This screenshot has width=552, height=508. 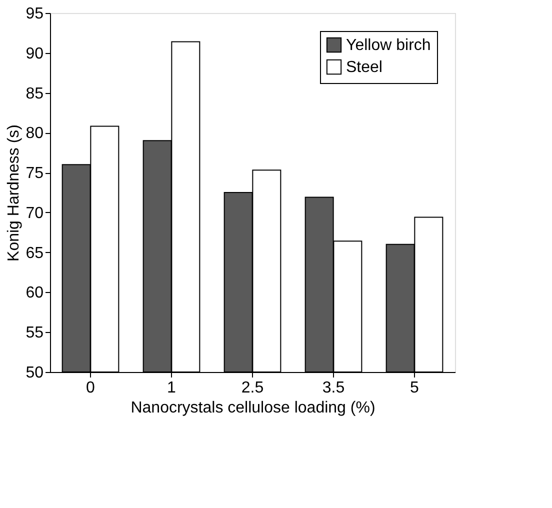 What do you see at coordinates (35, 133) in the screenshot?
I see `y-tick-label: 80` at bounding box center [35, 133].